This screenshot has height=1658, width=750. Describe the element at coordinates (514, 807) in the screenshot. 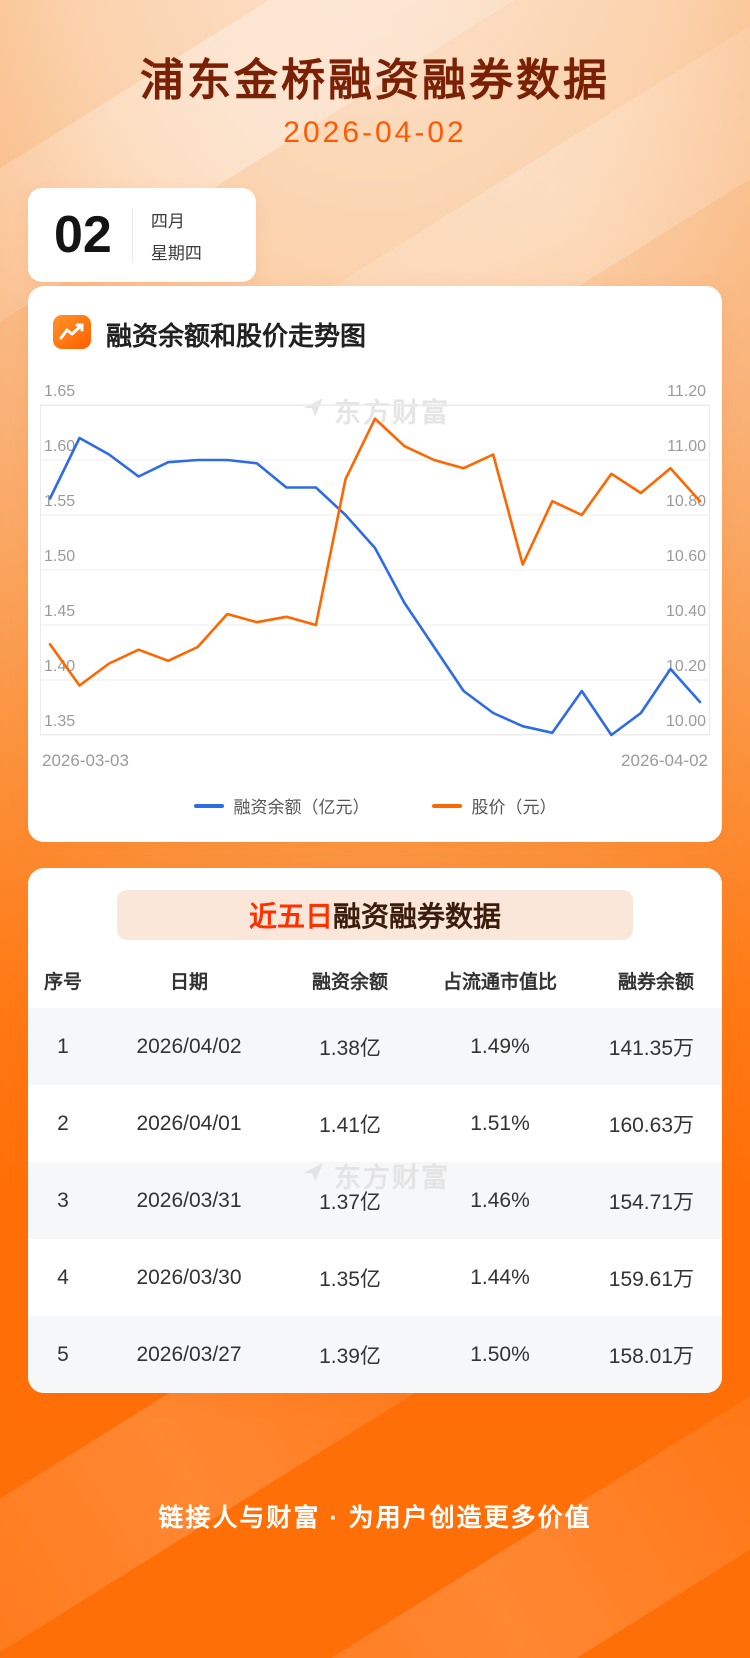

I see `legend-label: 股价（元）` at that location.